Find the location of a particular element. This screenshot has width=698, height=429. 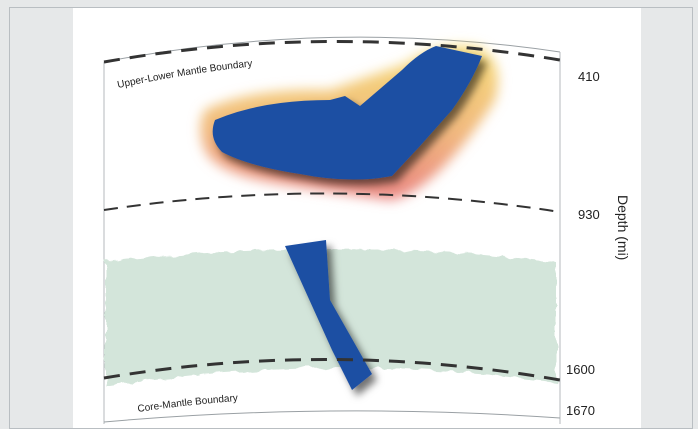

depth-tick-1670: 1670 is located at coordinates (580, 410).